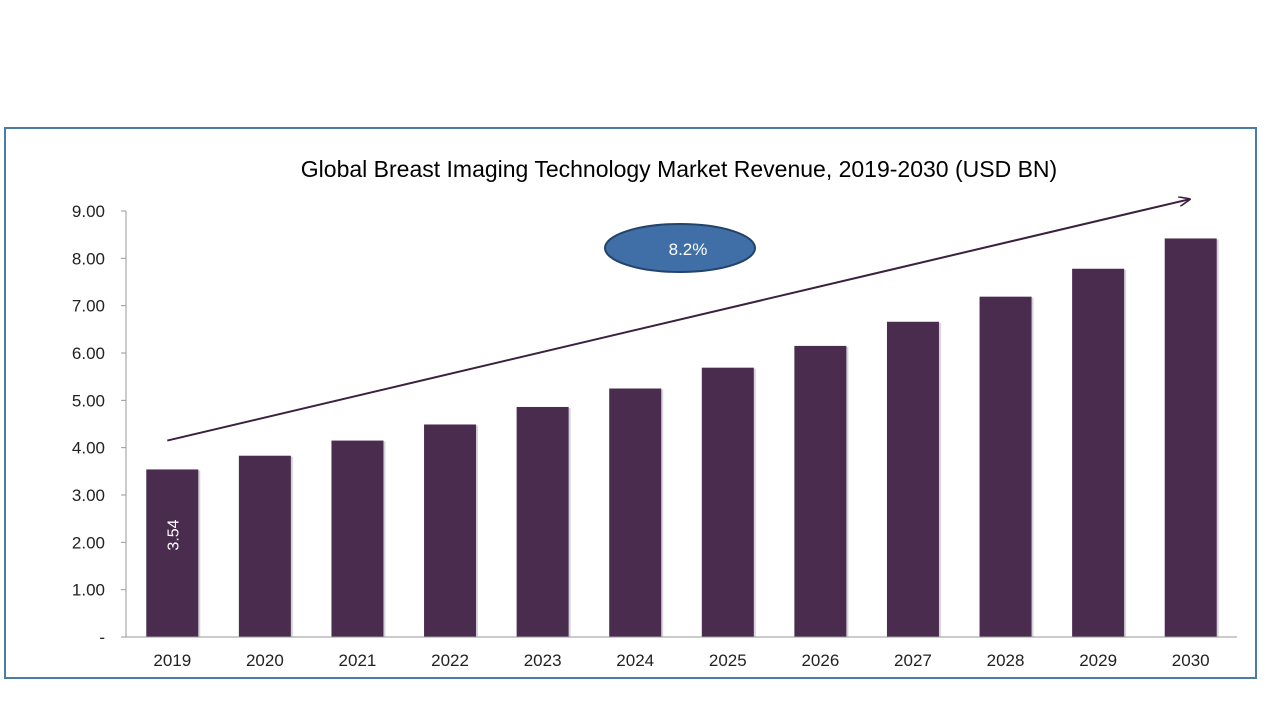 The width and height of the screenshot is (1279, 720). What do you see at coordinates (1005, 466) in the screenshot?
I see `bar-2028` at bounding box center [1005, 466].